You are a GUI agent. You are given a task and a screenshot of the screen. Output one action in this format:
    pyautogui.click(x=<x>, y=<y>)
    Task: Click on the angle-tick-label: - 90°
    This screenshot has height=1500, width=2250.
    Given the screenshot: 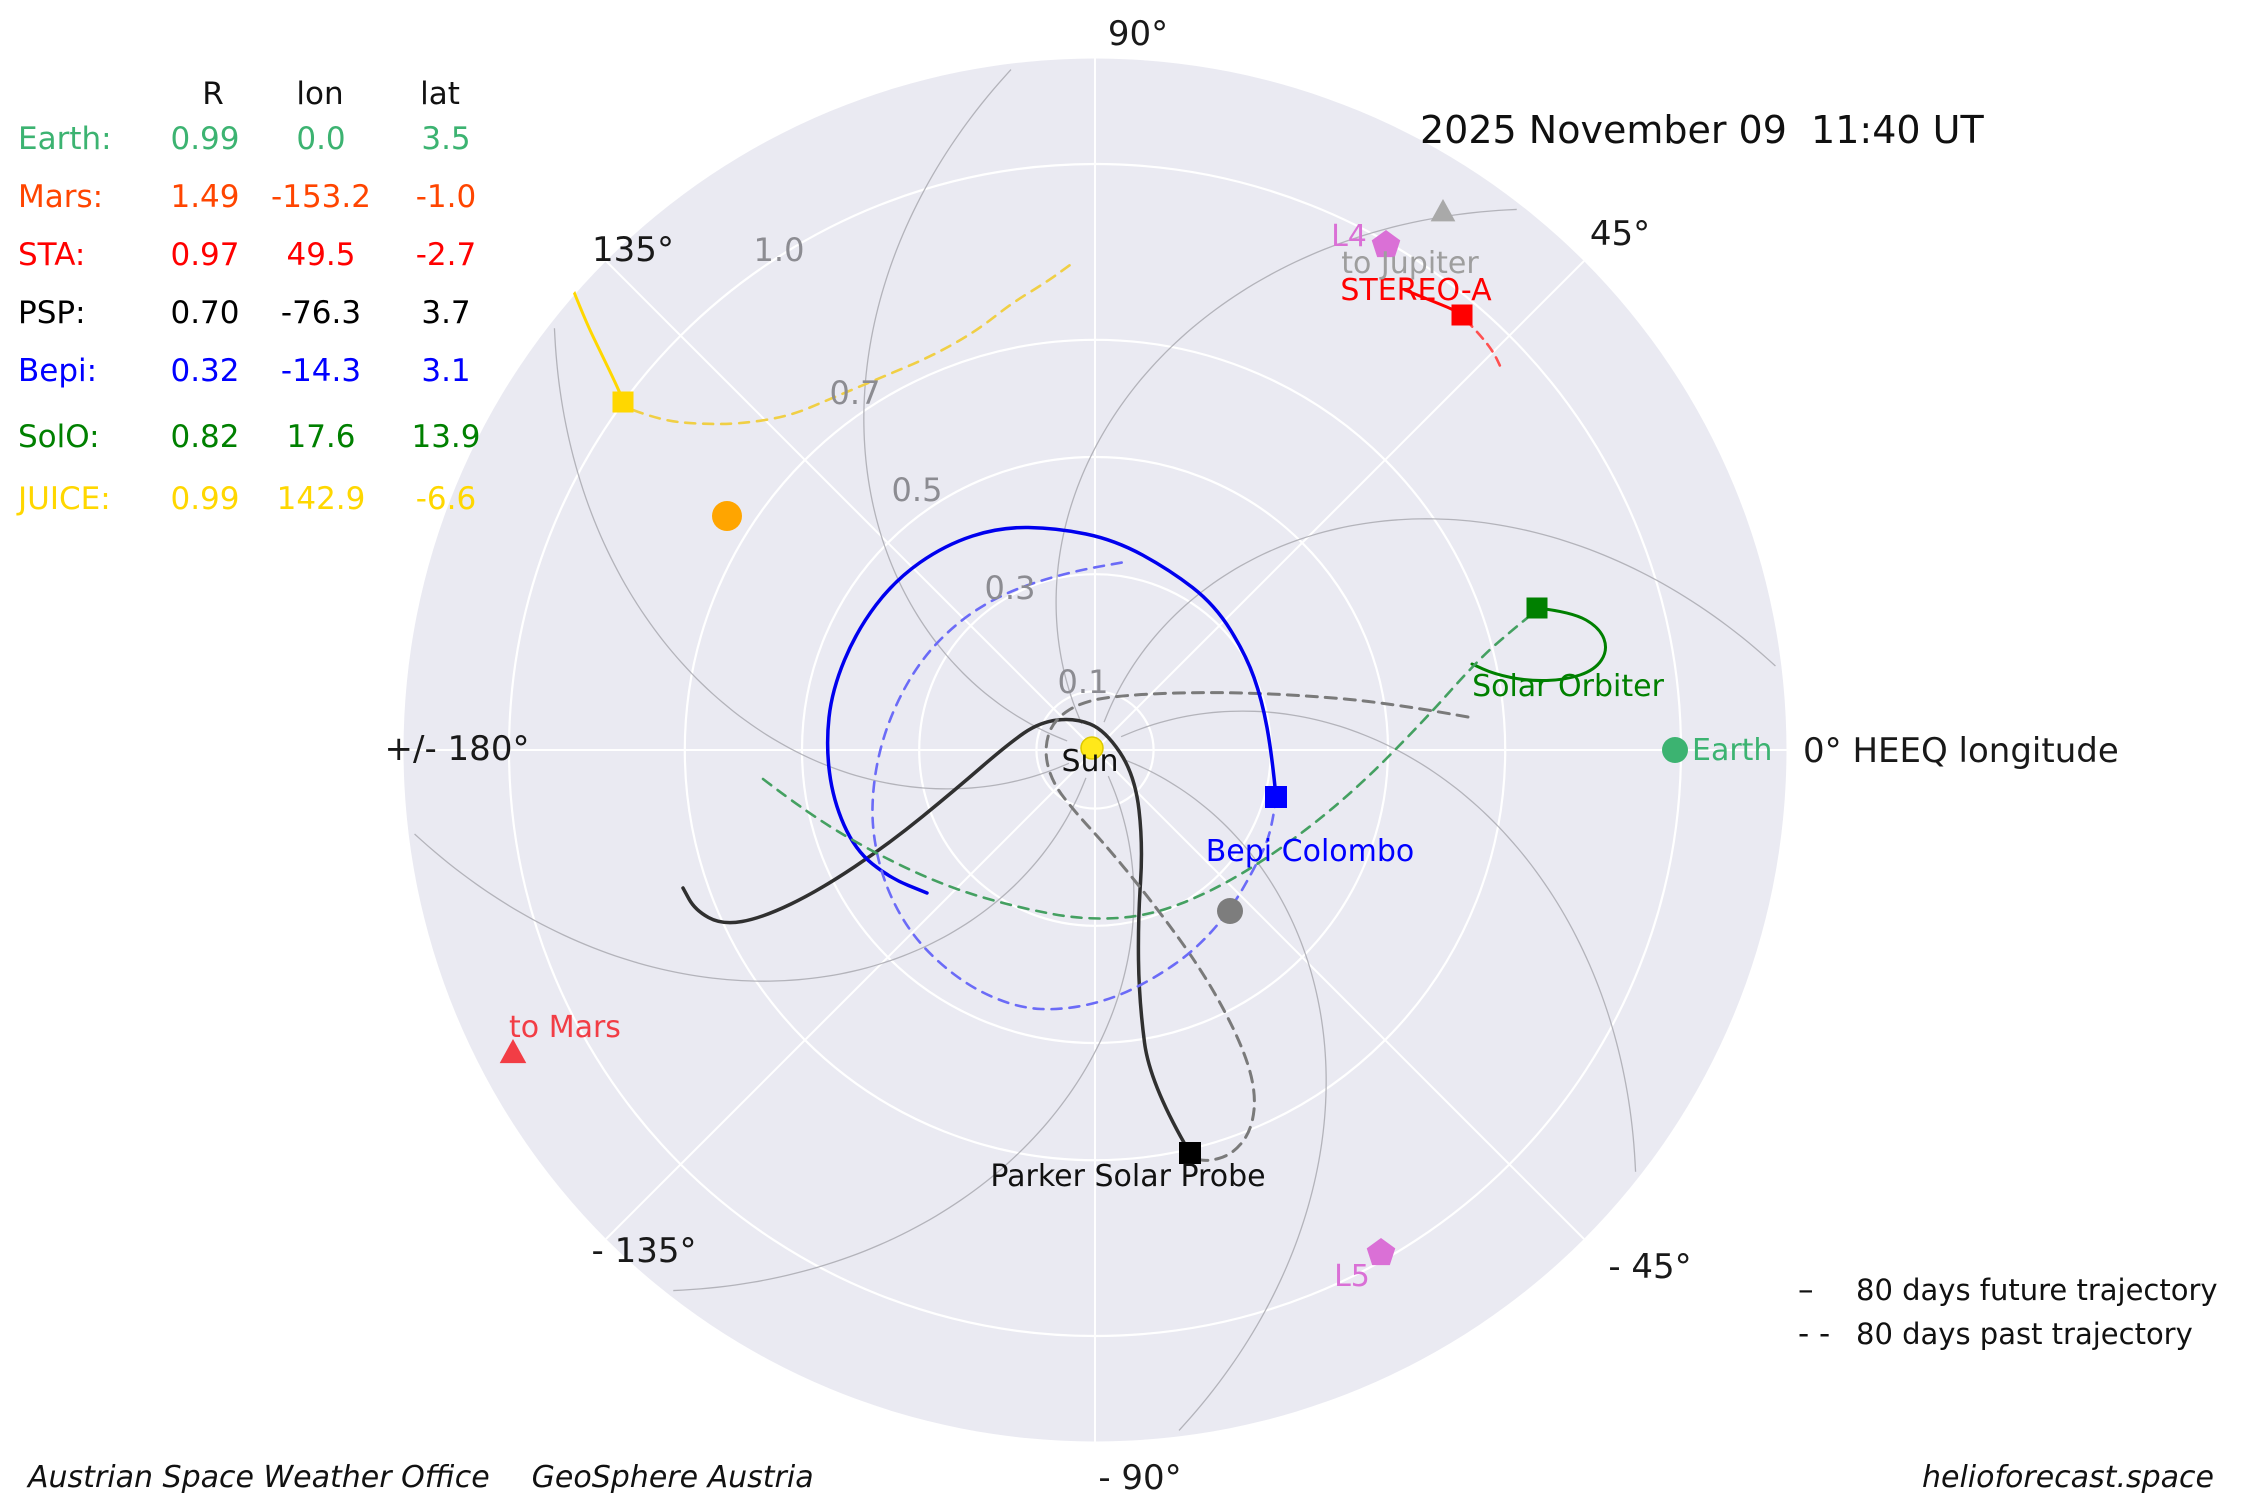 What is the action you would take?
    pyautogui.click(x=1139, y=1478)
    